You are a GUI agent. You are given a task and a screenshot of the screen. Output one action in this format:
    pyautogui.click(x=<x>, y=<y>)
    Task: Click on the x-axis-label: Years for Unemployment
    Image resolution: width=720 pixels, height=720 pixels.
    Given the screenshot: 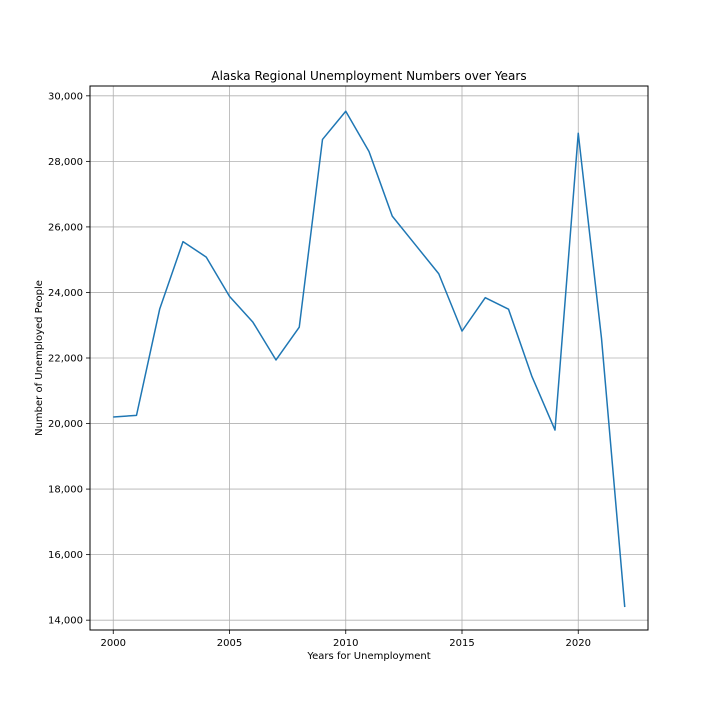 What is the action you would take?
    pyautogui.click(x=368, y=656)
    